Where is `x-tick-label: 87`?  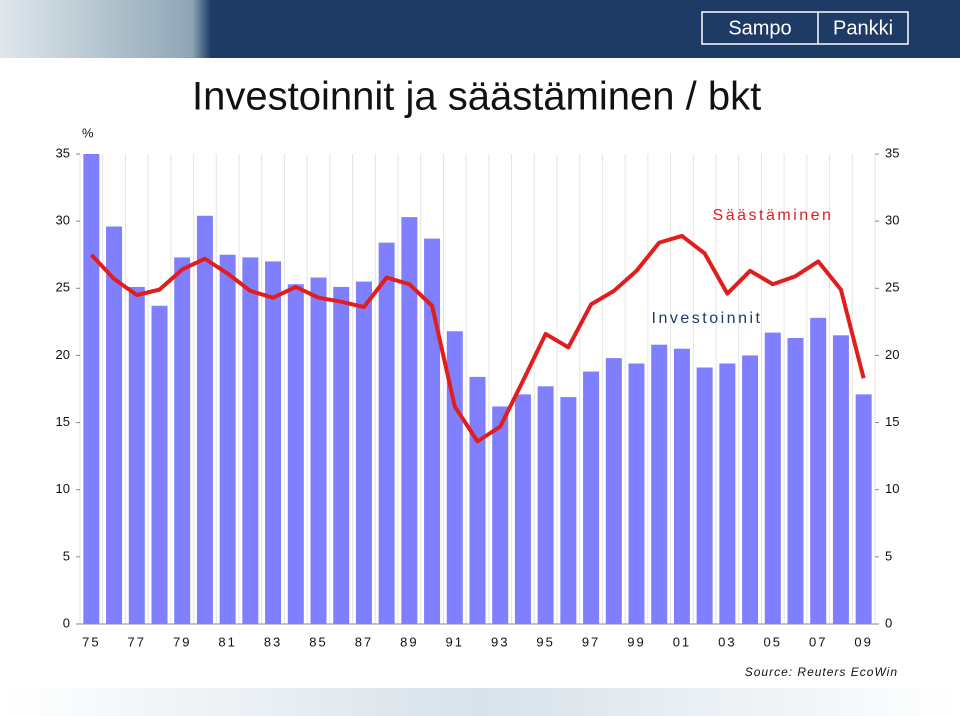 x-tick-label: 87 is located at coordinates (364, 641).